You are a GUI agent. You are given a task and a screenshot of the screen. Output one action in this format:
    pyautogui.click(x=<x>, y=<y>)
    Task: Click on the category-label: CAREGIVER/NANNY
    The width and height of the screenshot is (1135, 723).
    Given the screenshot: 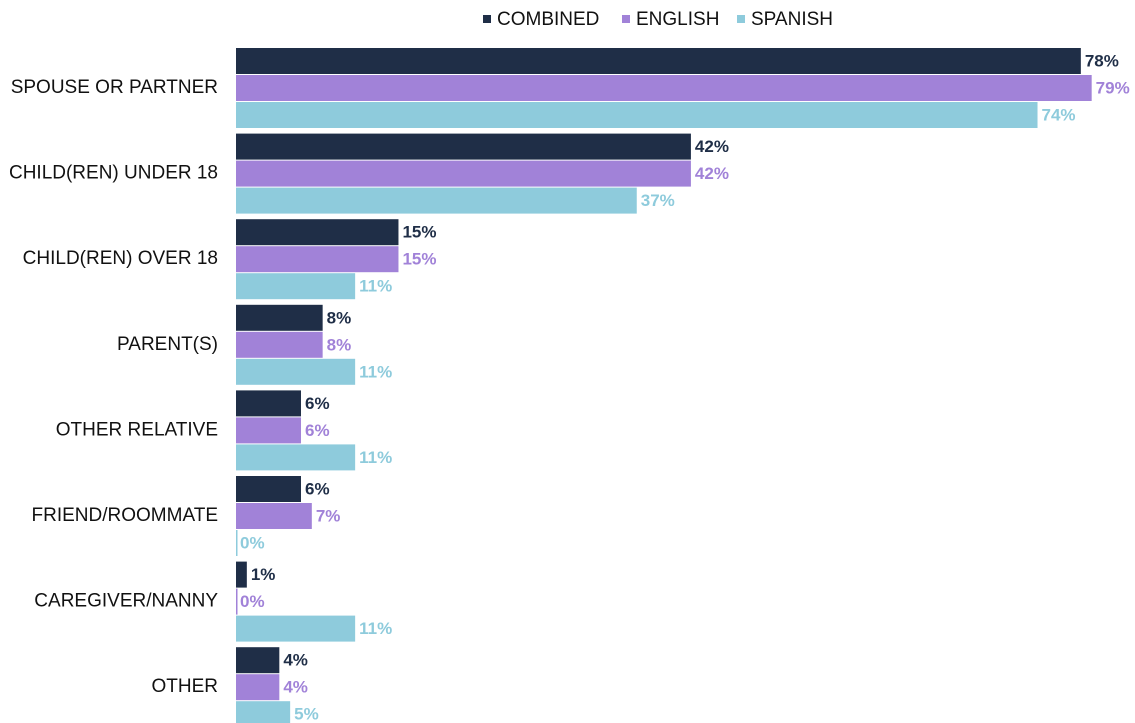 What is the action you would take?
    pyautogui.click(x=126, y=601)
    